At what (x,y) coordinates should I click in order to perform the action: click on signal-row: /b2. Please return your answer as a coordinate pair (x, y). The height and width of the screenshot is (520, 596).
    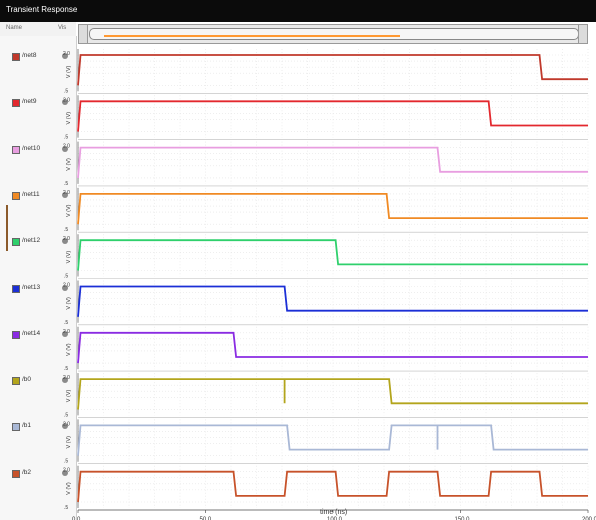
    Looking at the image, I should click on (38, 474).